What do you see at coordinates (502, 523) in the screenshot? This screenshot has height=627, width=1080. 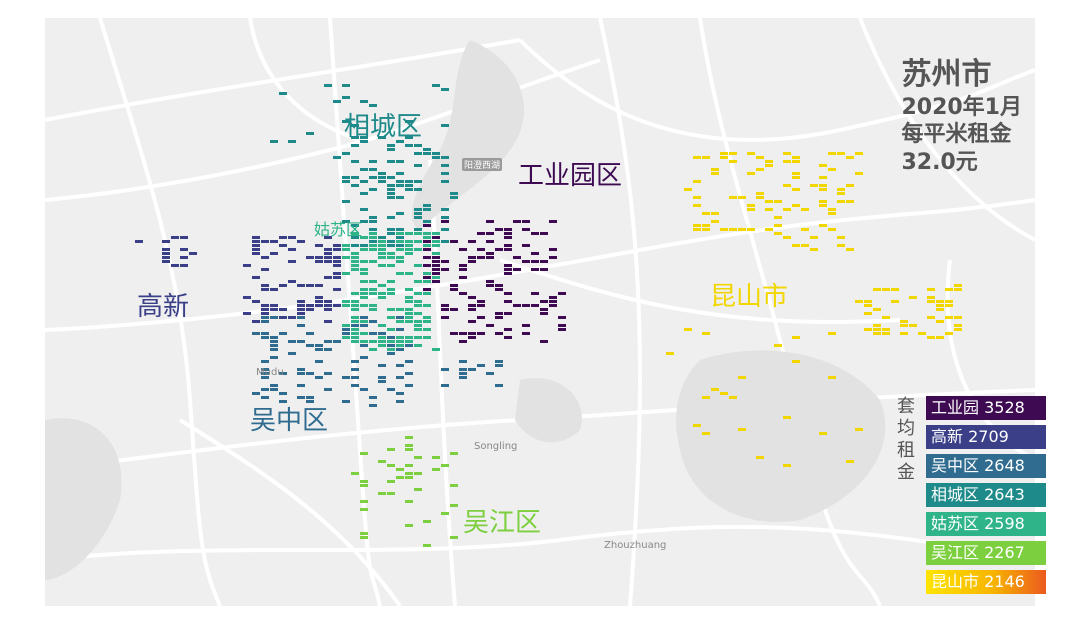 I see `label-wujiang: 吴江区` at bounding box center [502, 523].